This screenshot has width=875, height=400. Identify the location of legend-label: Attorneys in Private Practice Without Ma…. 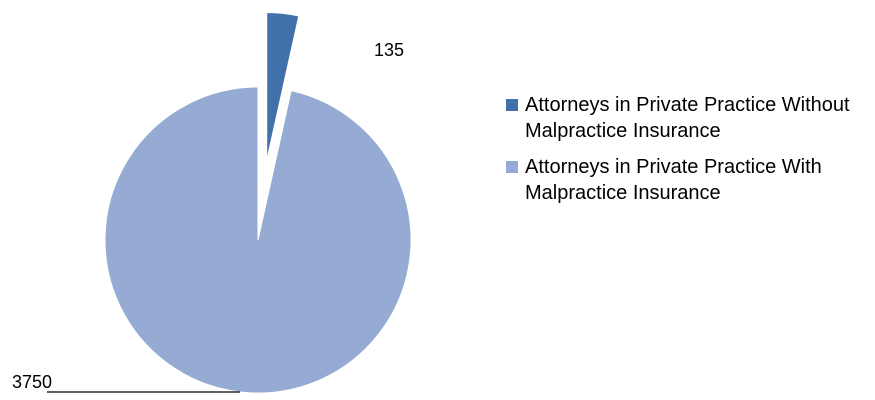
(687, 118).